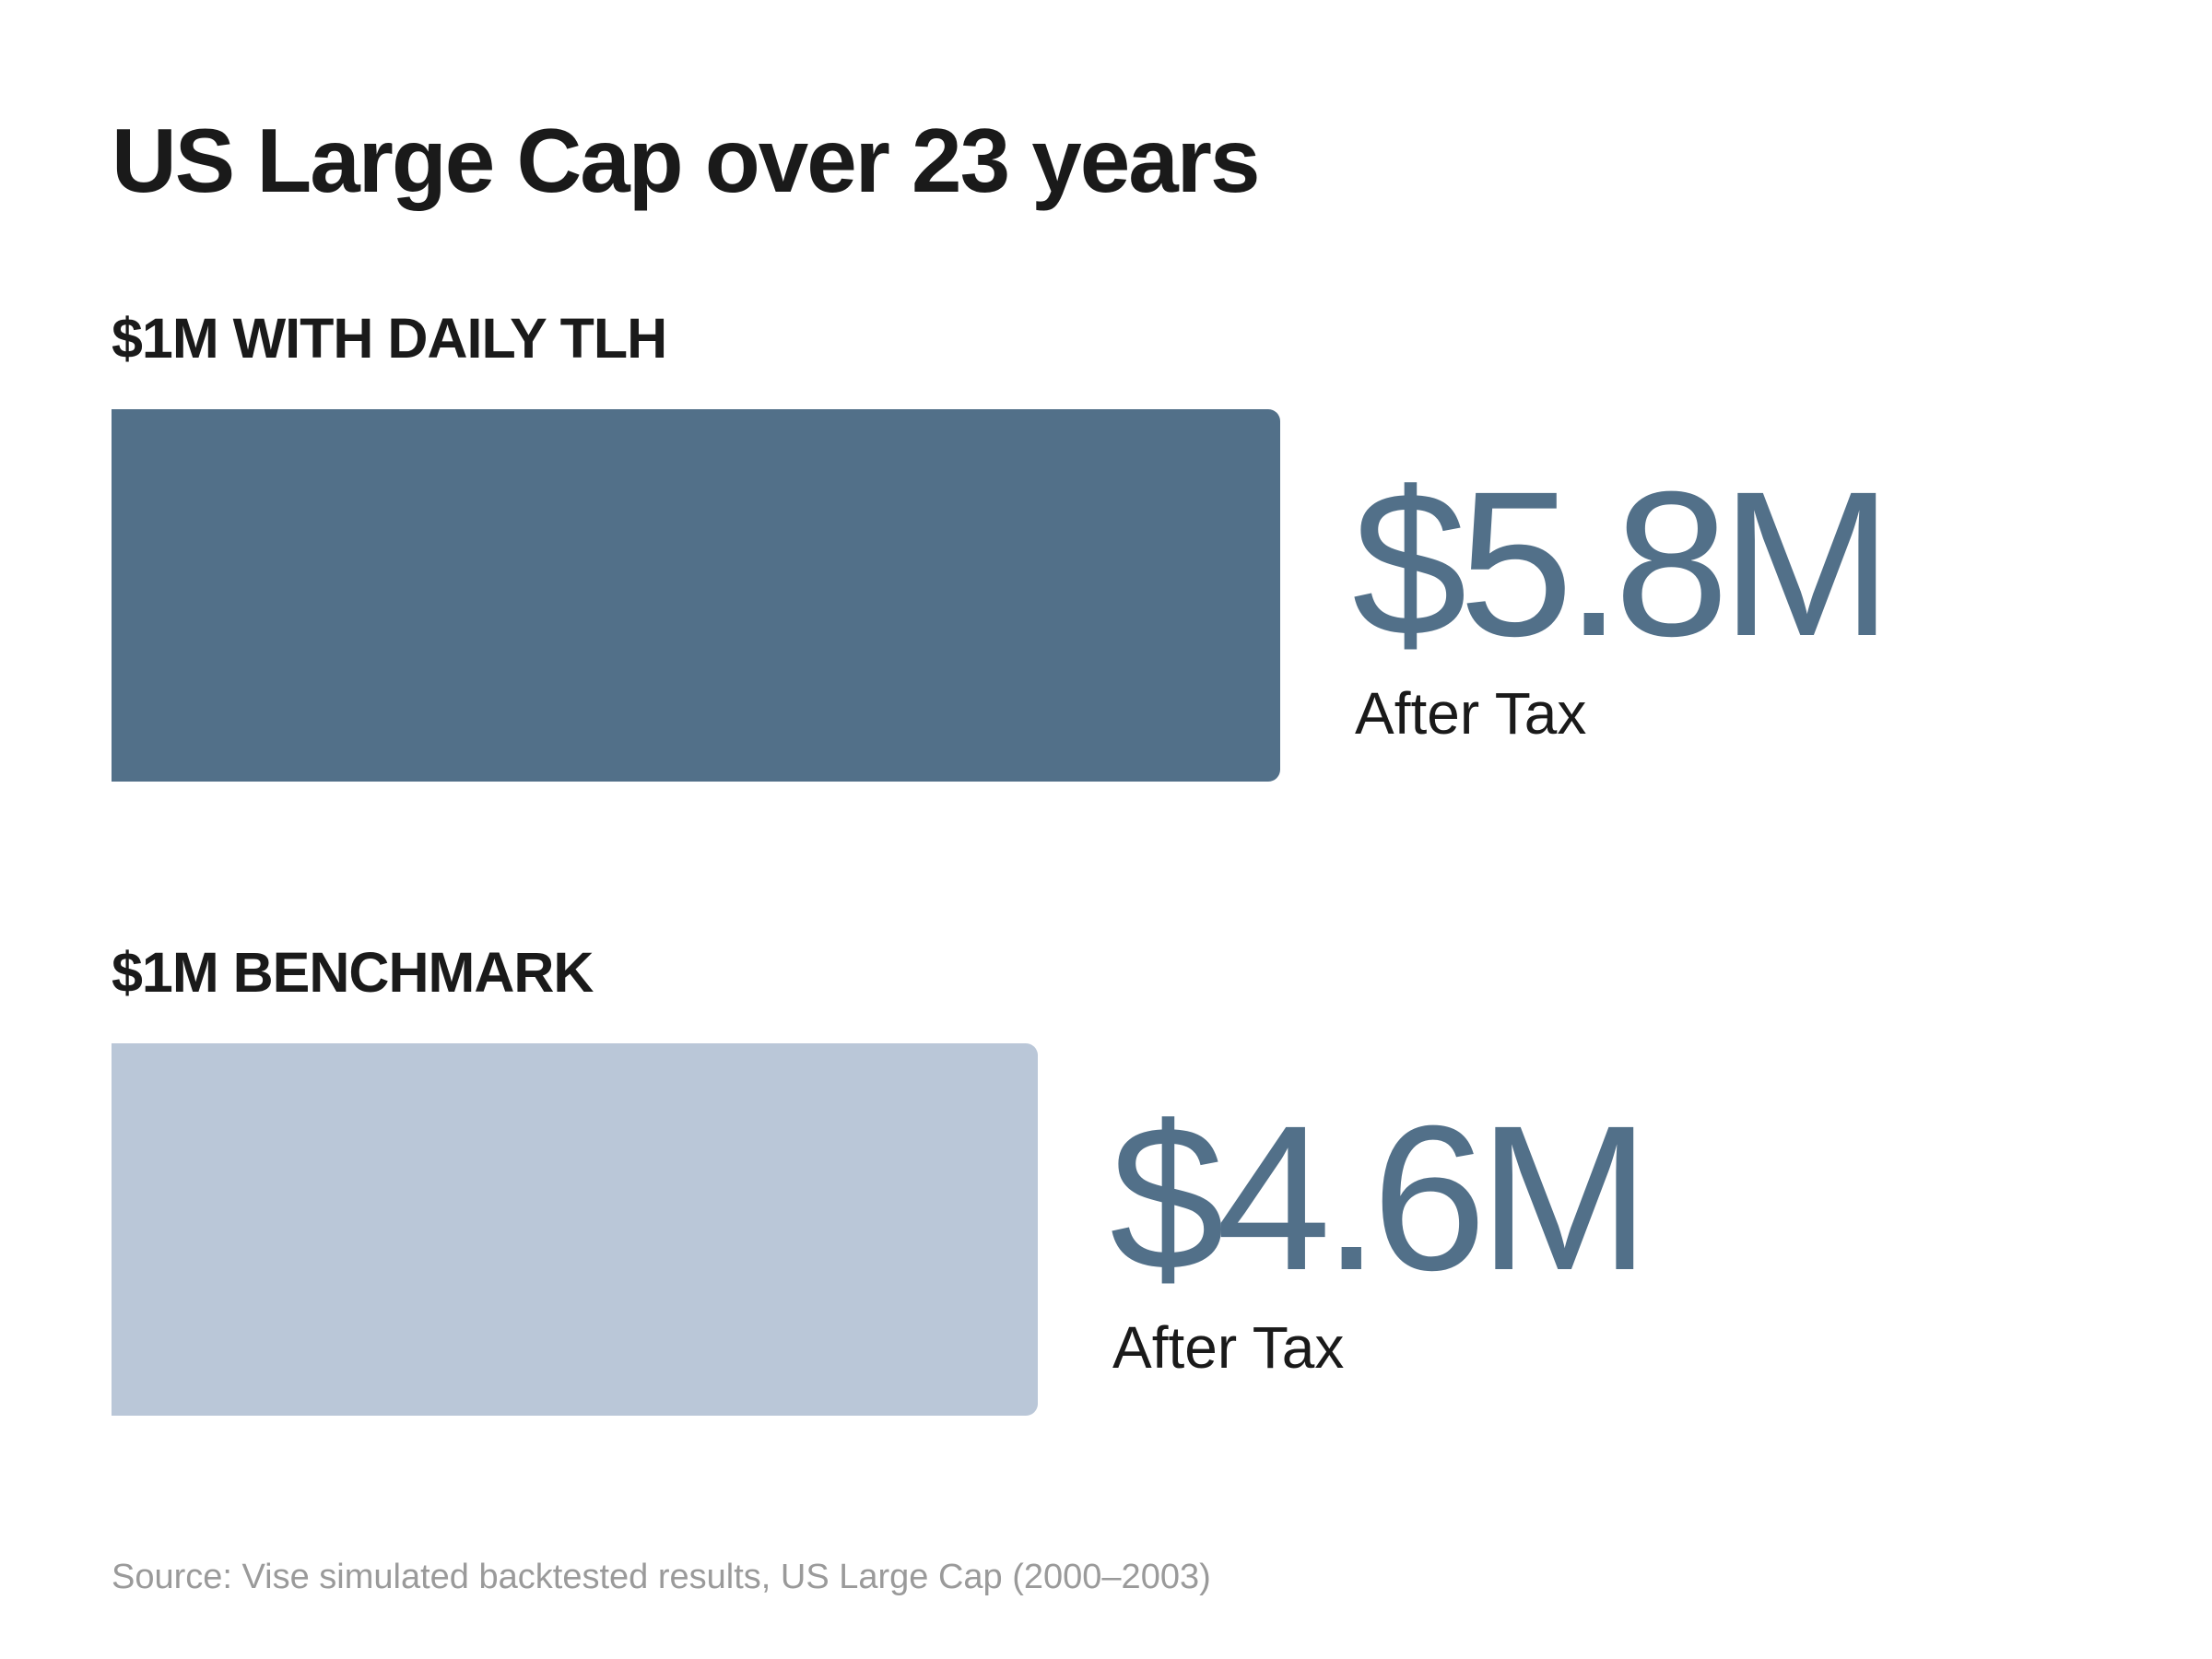 The image size is (2212, 1659). Describe the element at coordinates (686, 160) in the screenshot. I see `chart-title: US Large Cap over 23 years` at that location.